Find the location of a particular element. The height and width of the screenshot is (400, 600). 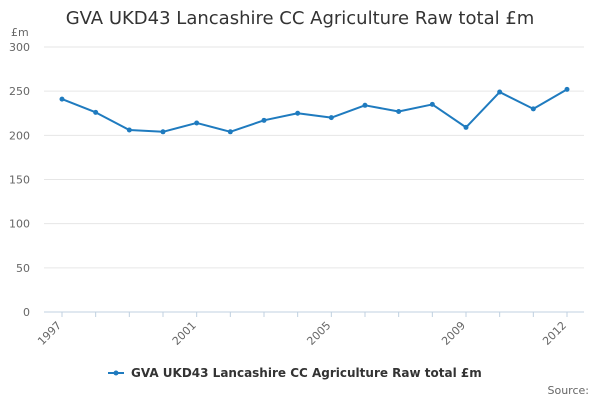

y-tick-label: 300 is located at coordinates (19, 47).